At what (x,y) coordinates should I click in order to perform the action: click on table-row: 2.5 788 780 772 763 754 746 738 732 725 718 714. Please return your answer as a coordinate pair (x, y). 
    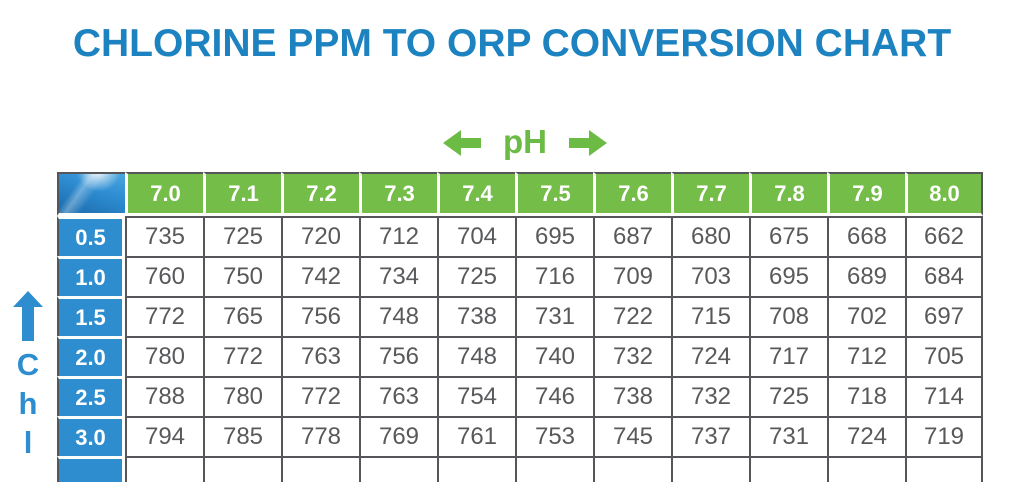
    Looking at the image, I should click on (520, 396).